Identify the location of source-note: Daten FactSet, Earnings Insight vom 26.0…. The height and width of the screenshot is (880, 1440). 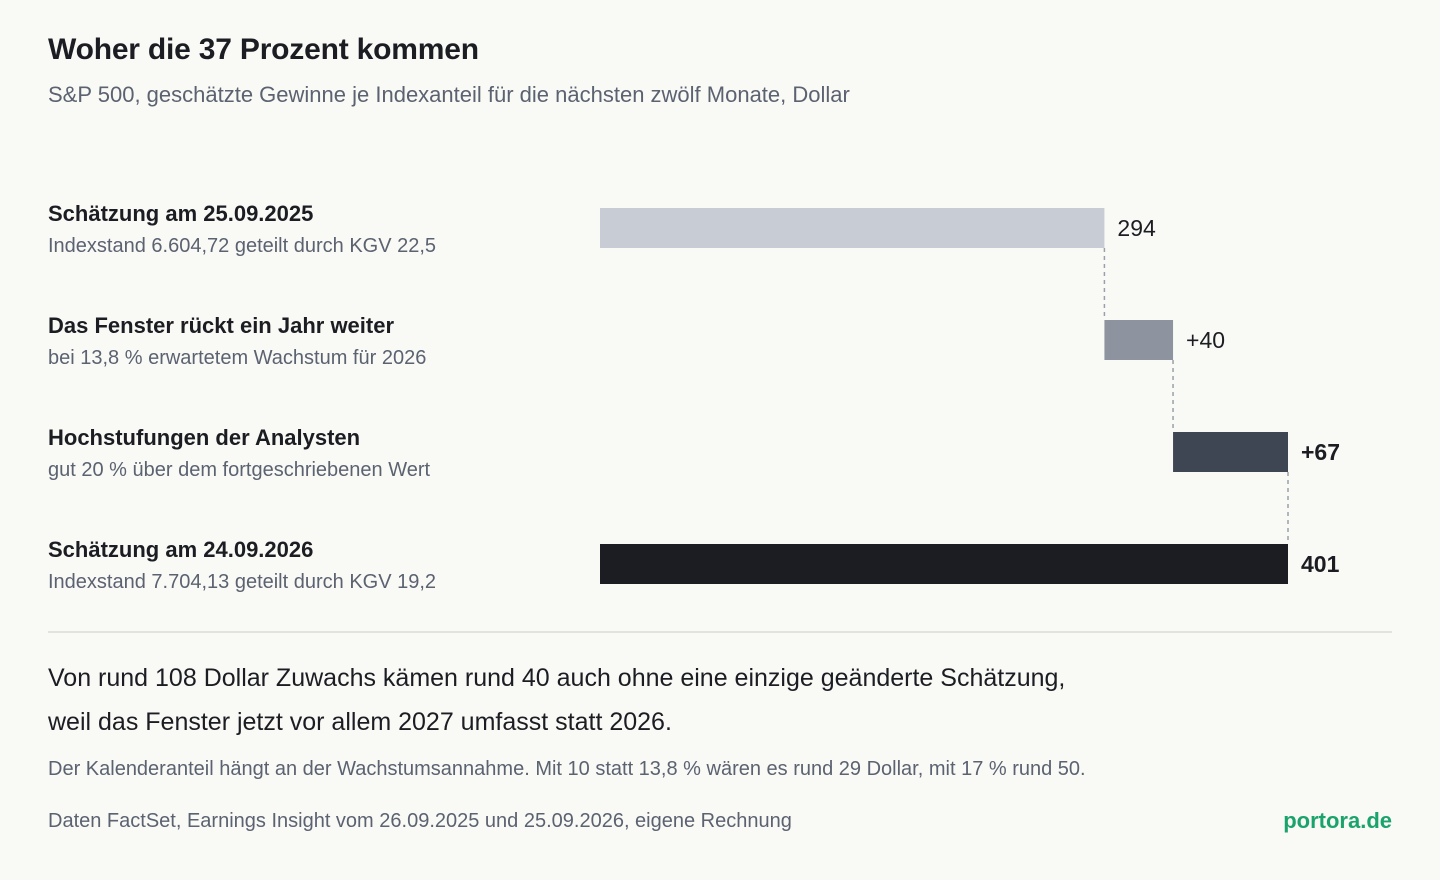
(420, 821).